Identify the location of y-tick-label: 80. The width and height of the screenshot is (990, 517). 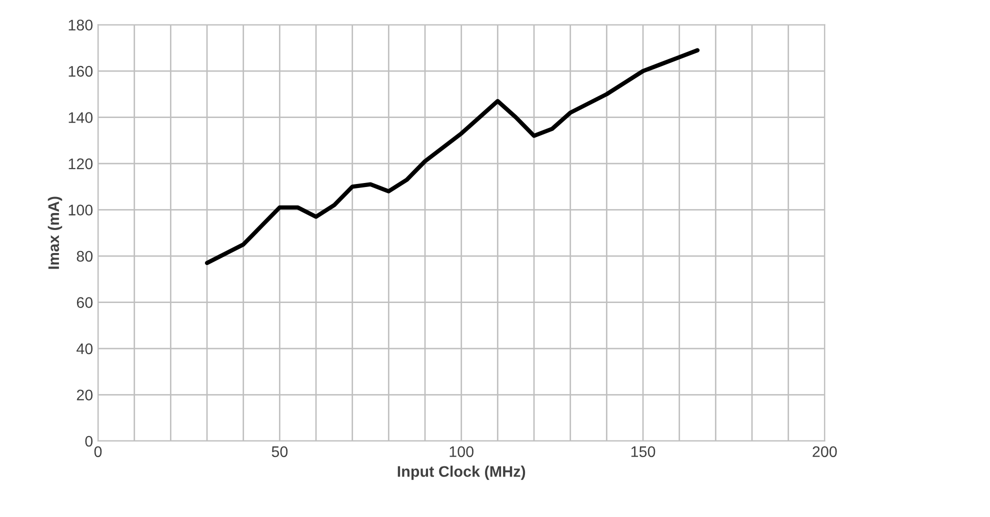
(84, 256).